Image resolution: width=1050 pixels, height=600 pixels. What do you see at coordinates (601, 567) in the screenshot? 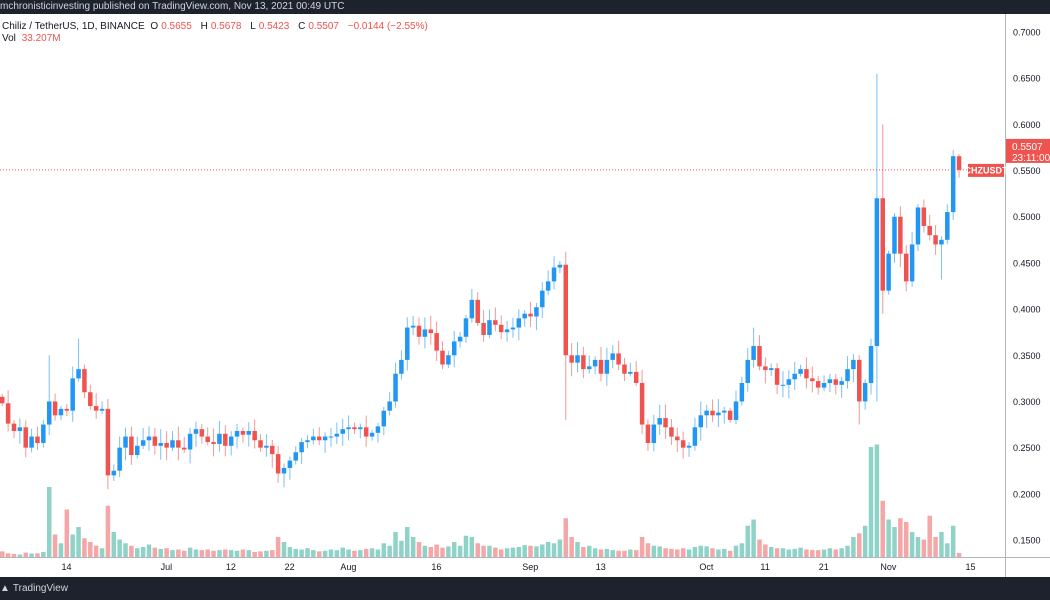
I see `time-tick-label: 13` at bounding box center [601, 567].